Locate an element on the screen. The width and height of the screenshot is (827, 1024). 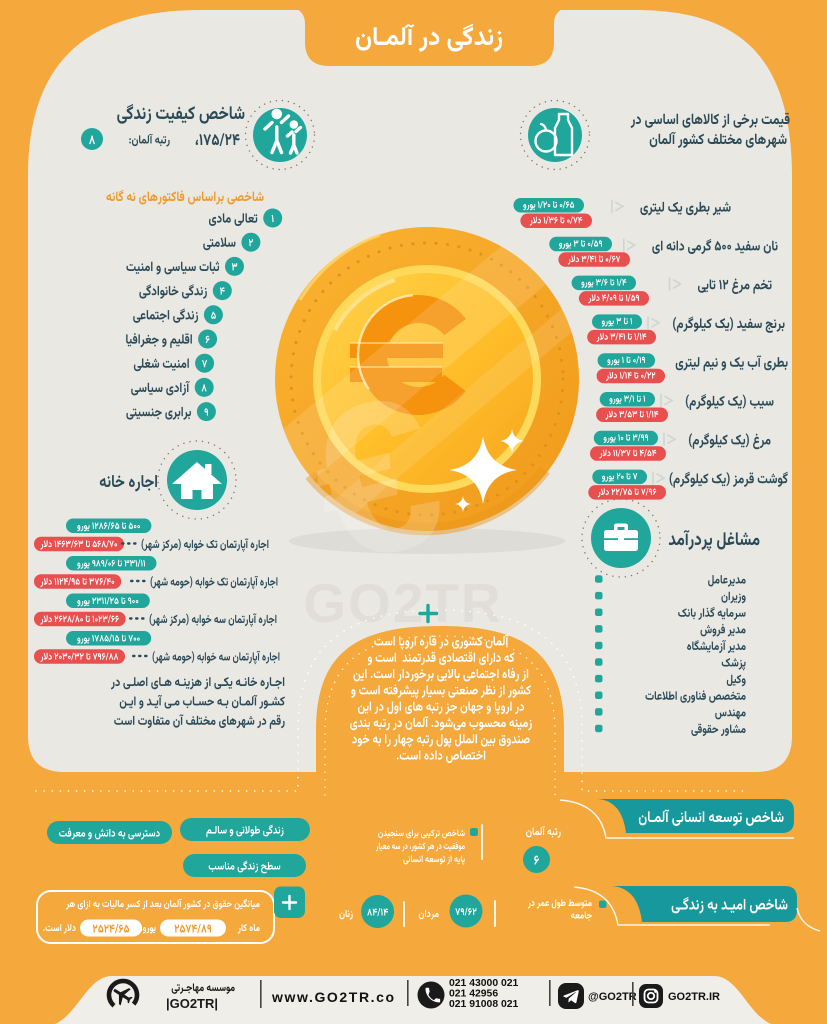
svg-text: @GO2TR is located at coordinates (612, 997).